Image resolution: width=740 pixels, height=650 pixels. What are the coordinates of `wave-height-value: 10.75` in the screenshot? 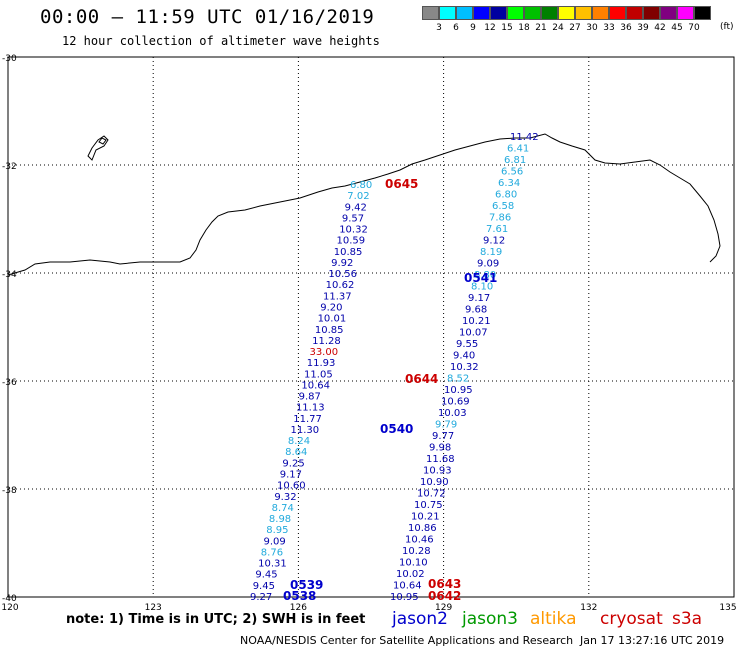 It's located at (428, 505).